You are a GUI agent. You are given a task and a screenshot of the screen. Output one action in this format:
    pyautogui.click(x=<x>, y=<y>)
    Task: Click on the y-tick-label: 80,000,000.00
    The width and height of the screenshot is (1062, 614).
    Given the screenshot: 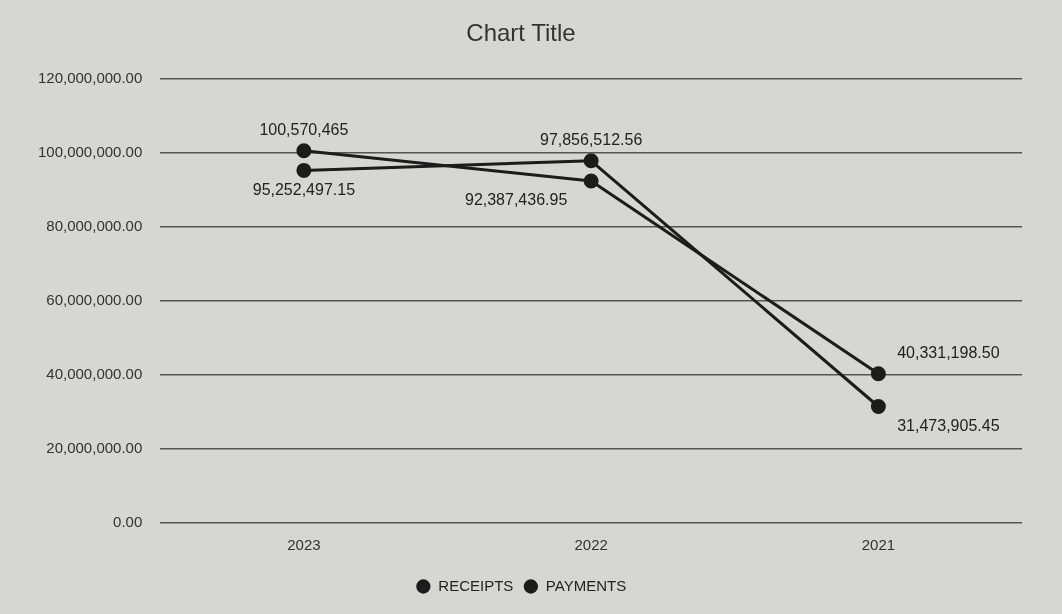 What is the action you would take?
    pyautogui.click(x=94, y=226)
    